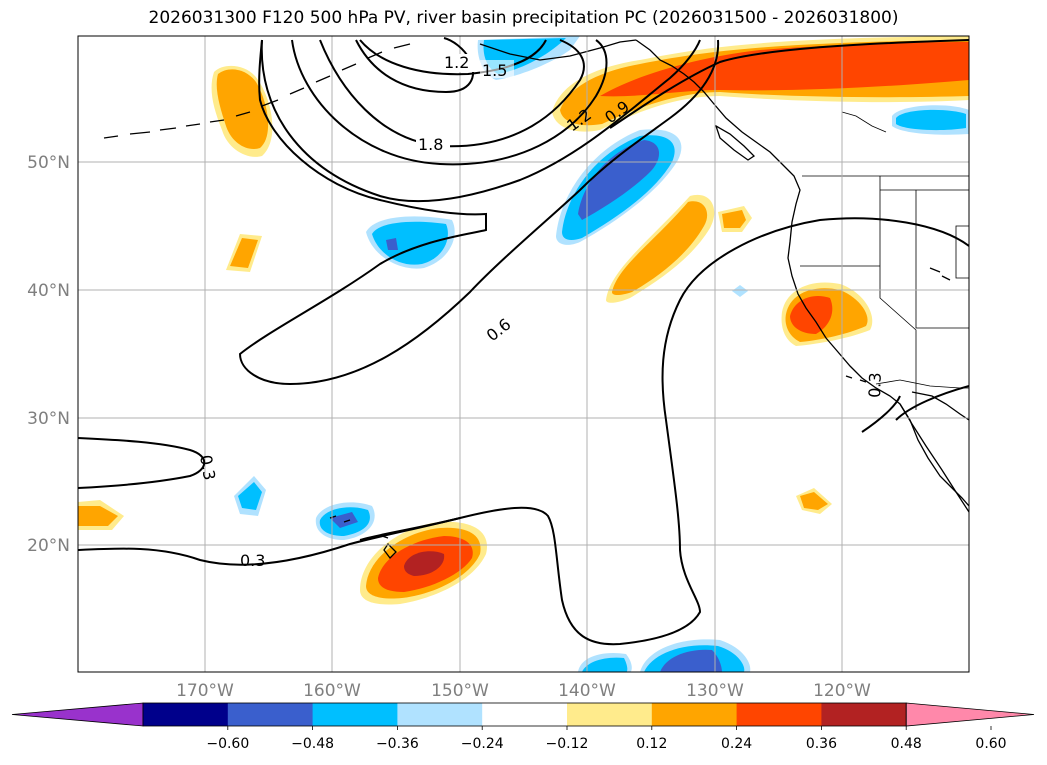 The image size is (1047, 765). I want to click on positive-patch-dateline-mid, so click(244, 253).